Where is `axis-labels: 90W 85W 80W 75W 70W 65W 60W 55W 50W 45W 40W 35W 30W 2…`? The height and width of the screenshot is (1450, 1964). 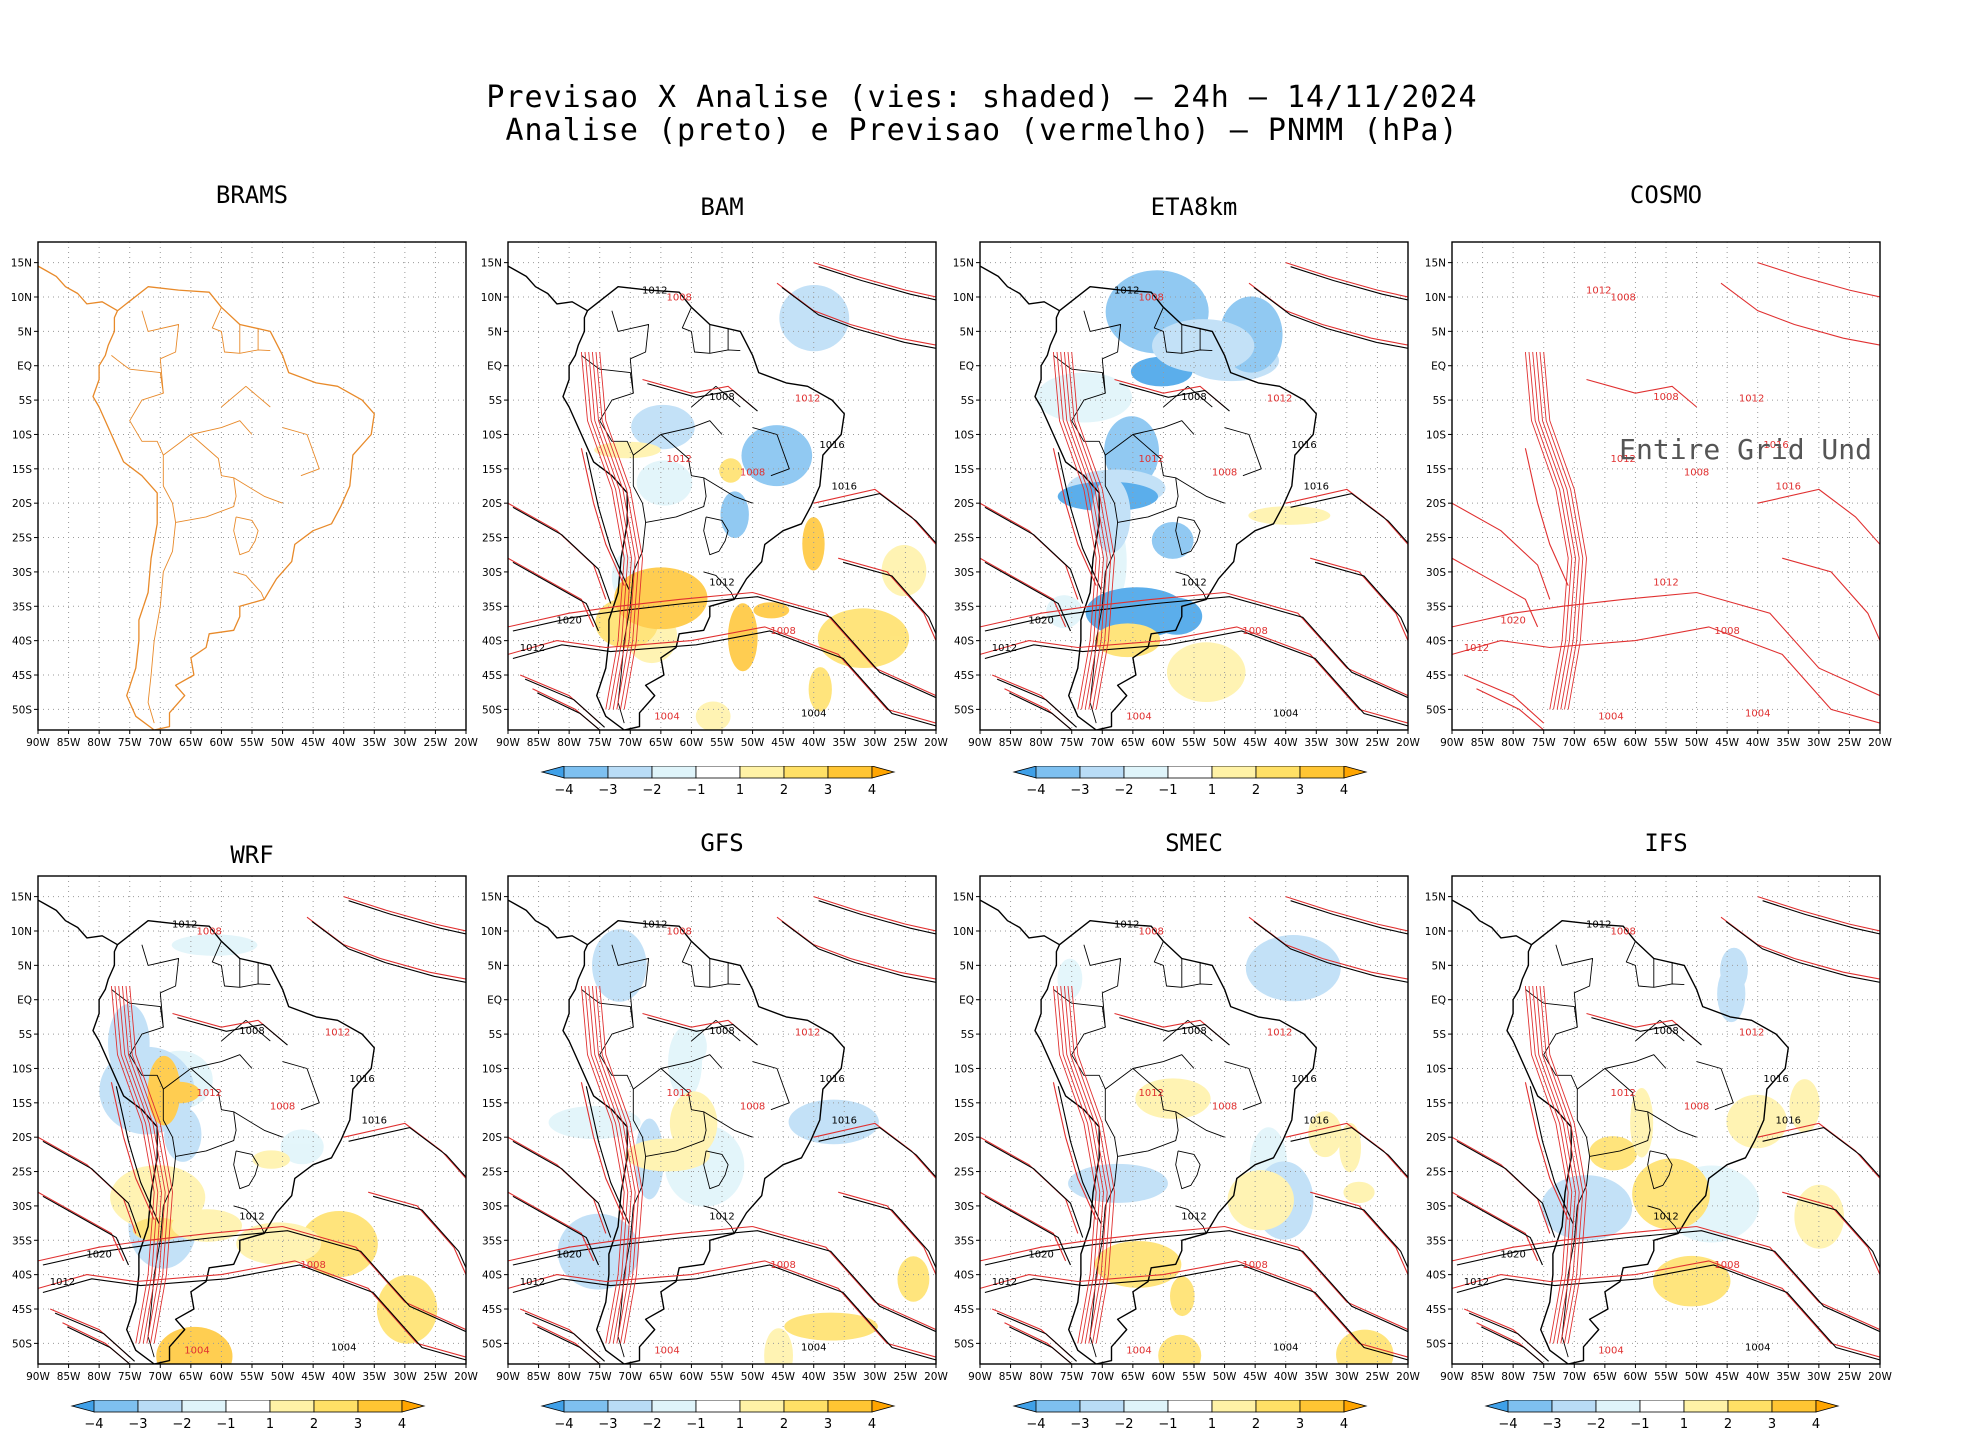 axis-labels: 90W 85W 80W 75W 70W 65W 60W 55W 50W 45W 40W 35W 30W 2… is located at coordinates (1187, 1137).